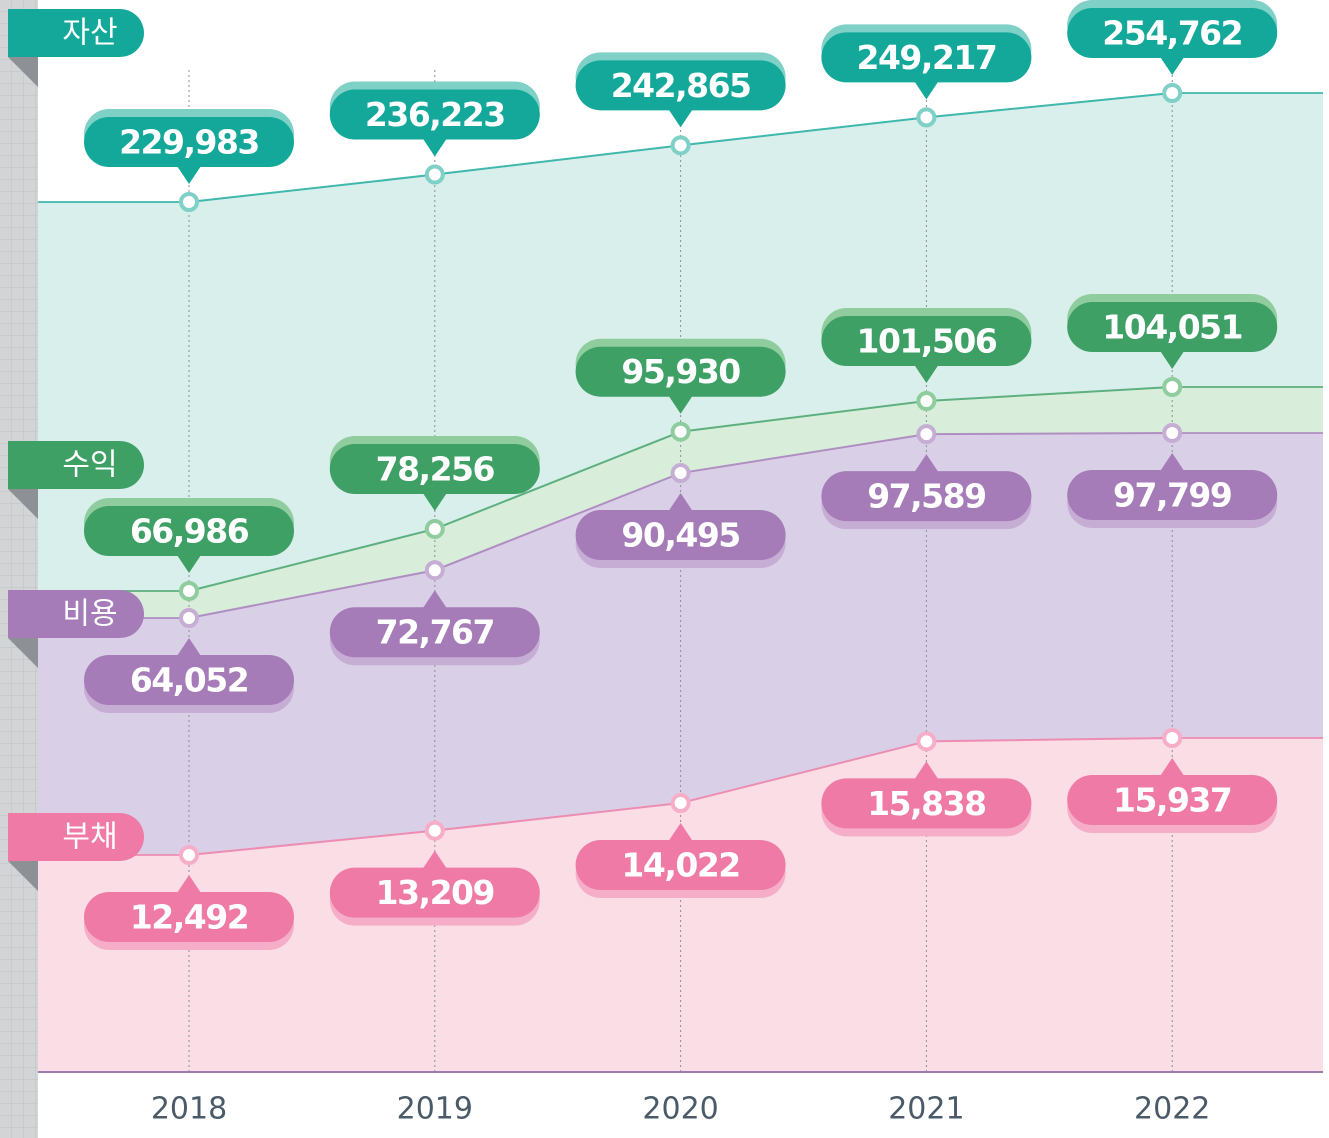  Describe the element at coordinates (1172, 1109) in the screenshot. I see `x-tick-label: 2022` at that location.